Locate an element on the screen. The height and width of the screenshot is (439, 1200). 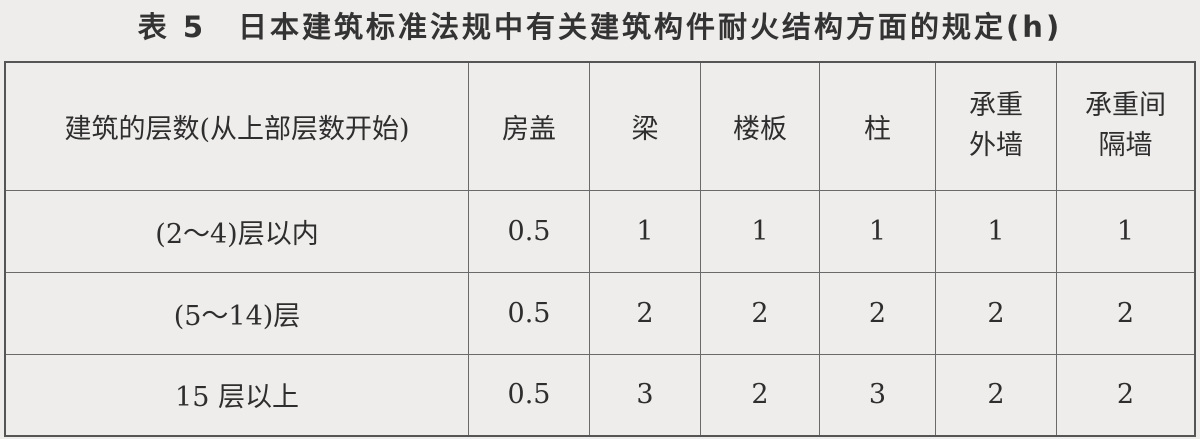
header-partition-wall: 承重间 隔墙 is located at coordinates (1126, 126).